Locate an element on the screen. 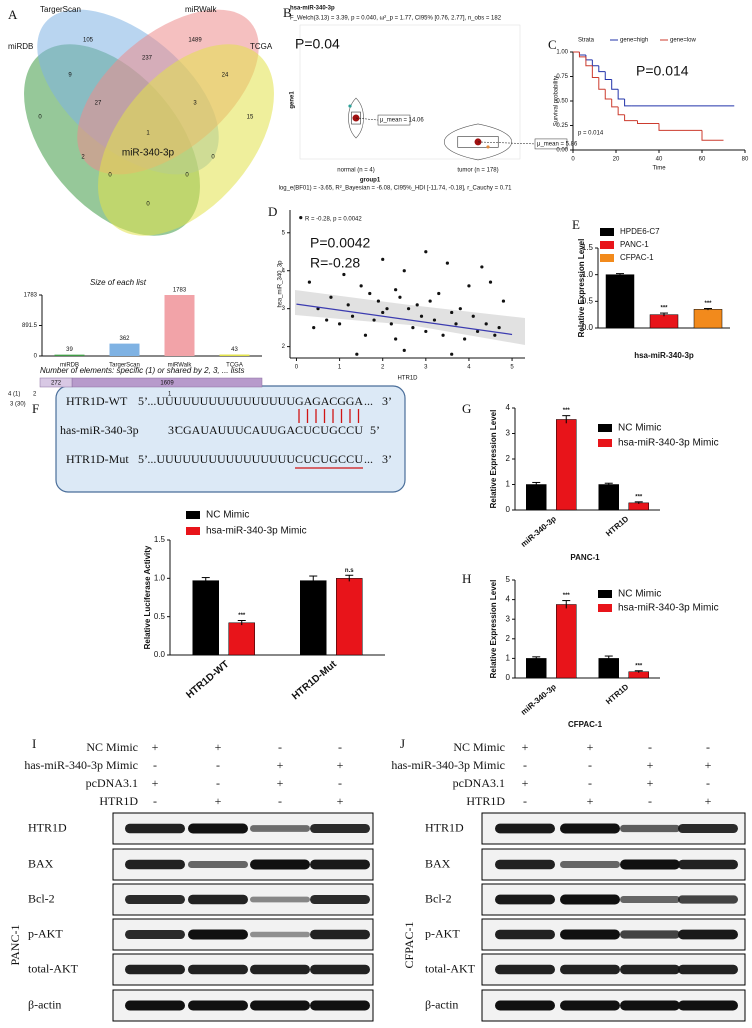 Image resolution: width=752 pixels, height=1028 pixels. panel-letter: H is located at coordinates (466, 578).